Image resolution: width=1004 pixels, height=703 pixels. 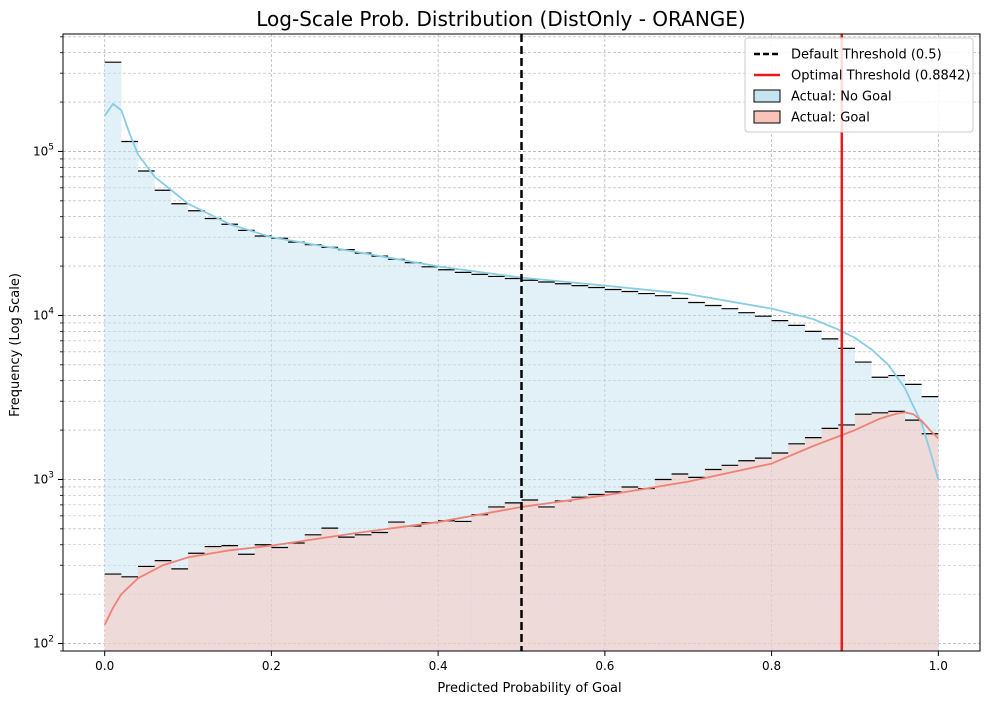 I want to click on y-tick-label: 10², so click(x=43, y=642).